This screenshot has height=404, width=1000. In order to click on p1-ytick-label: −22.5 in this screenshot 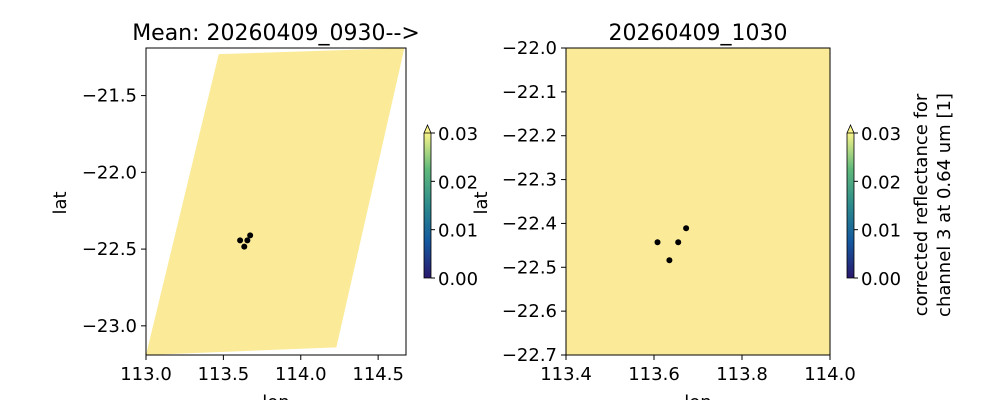, I will do `click(529, 267)`.